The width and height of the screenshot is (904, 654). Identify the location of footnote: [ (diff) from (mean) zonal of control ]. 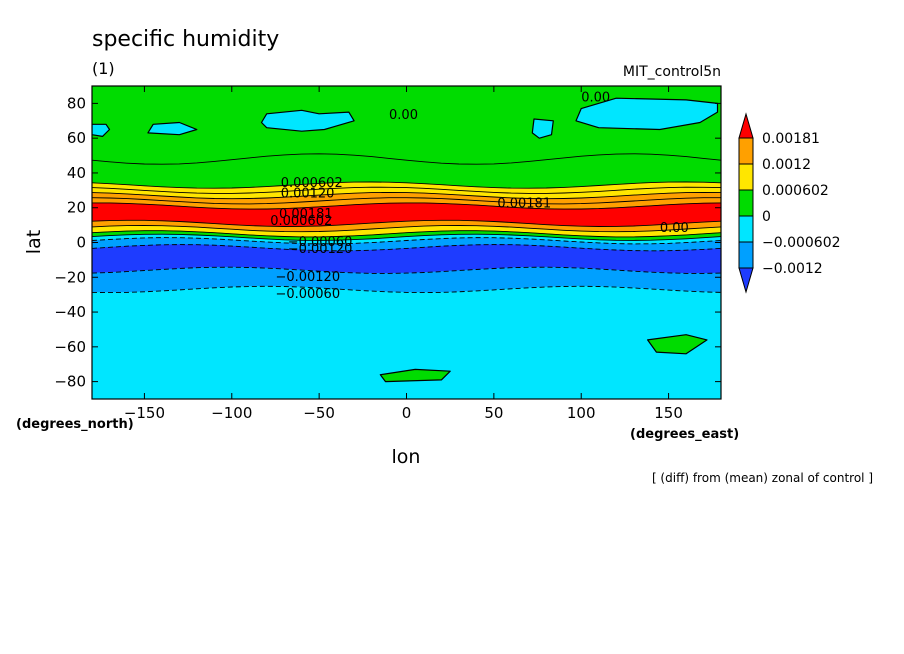
(762, 478).